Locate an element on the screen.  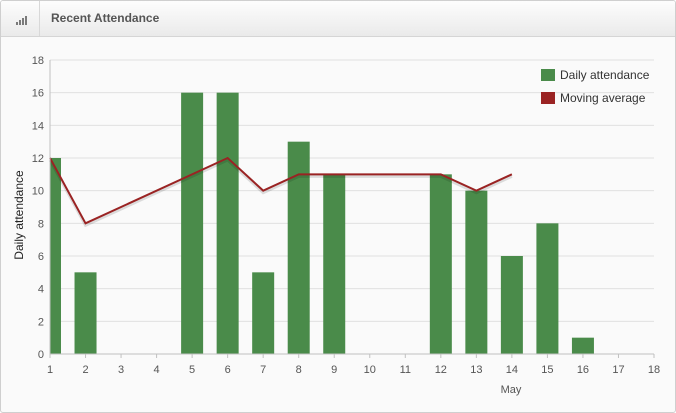
moving-average-series is located at coordinates (281, 190).